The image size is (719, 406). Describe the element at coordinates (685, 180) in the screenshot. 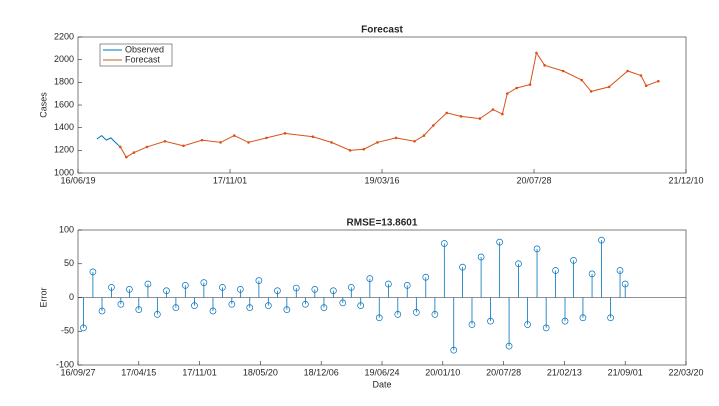

I see `x-tick-label: 21/12/10` at that location.